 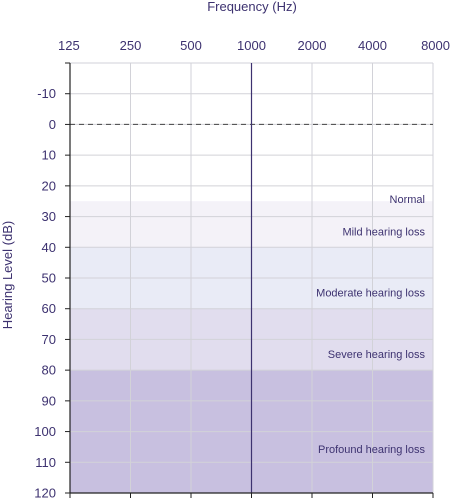 What do you see at coordinates (435, 45) in the screenshot?
I see `x-tick-label: 8000` at bounding box center [435, 45].